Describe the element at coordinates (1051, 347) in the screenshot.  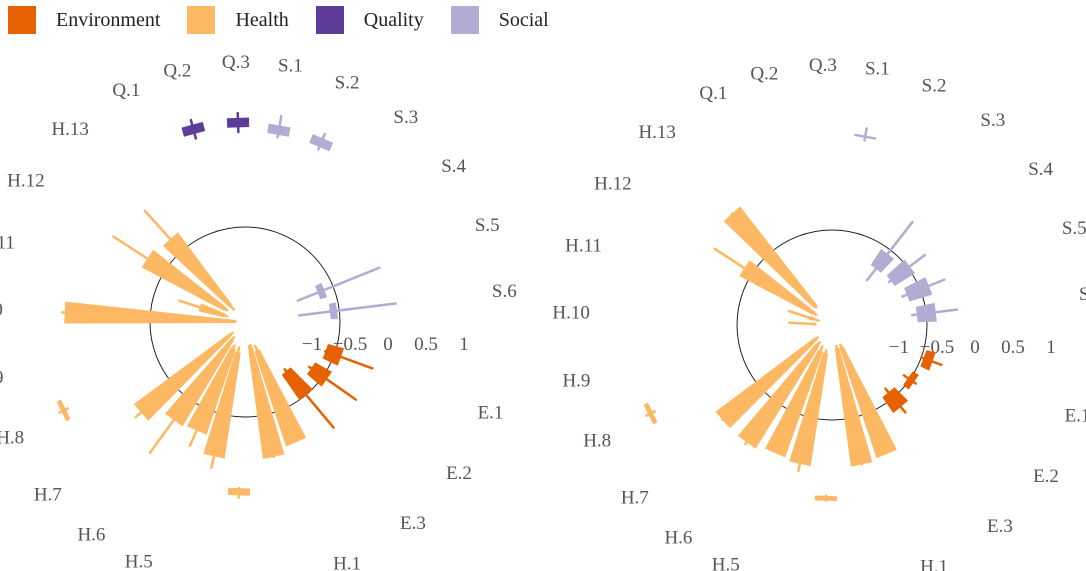
I see `radial-tick-label: 1` at that location.